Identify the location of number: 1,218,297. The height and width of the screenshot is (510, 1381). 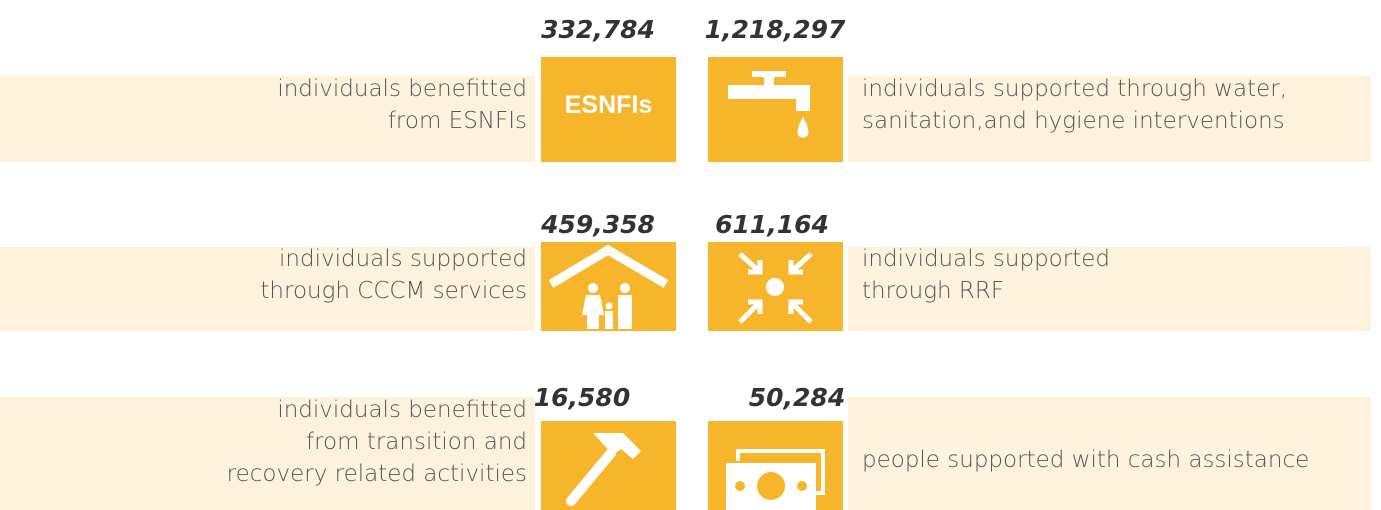
(775, 29).